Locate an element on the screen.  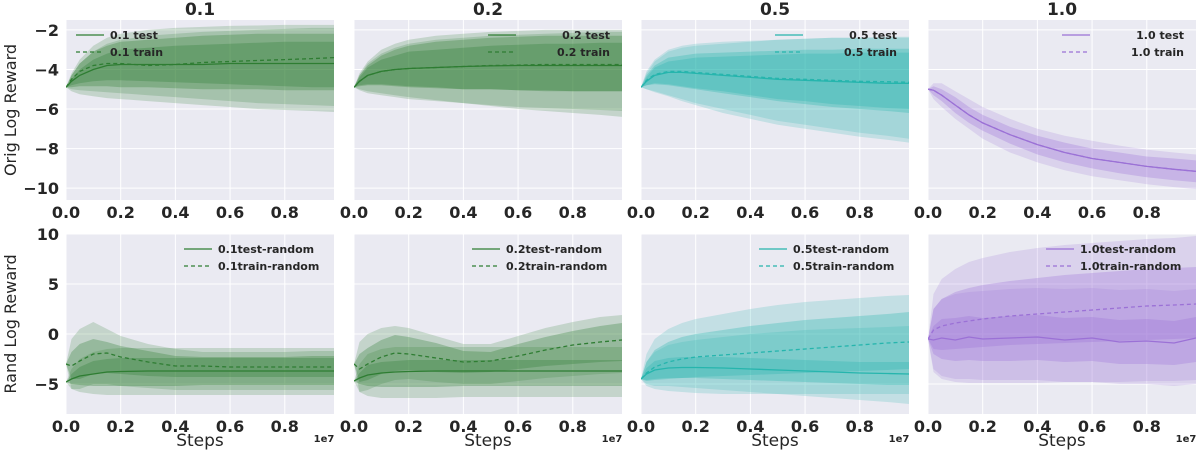
legend-label: 0.2train-random is located at coordinates (556, 266).